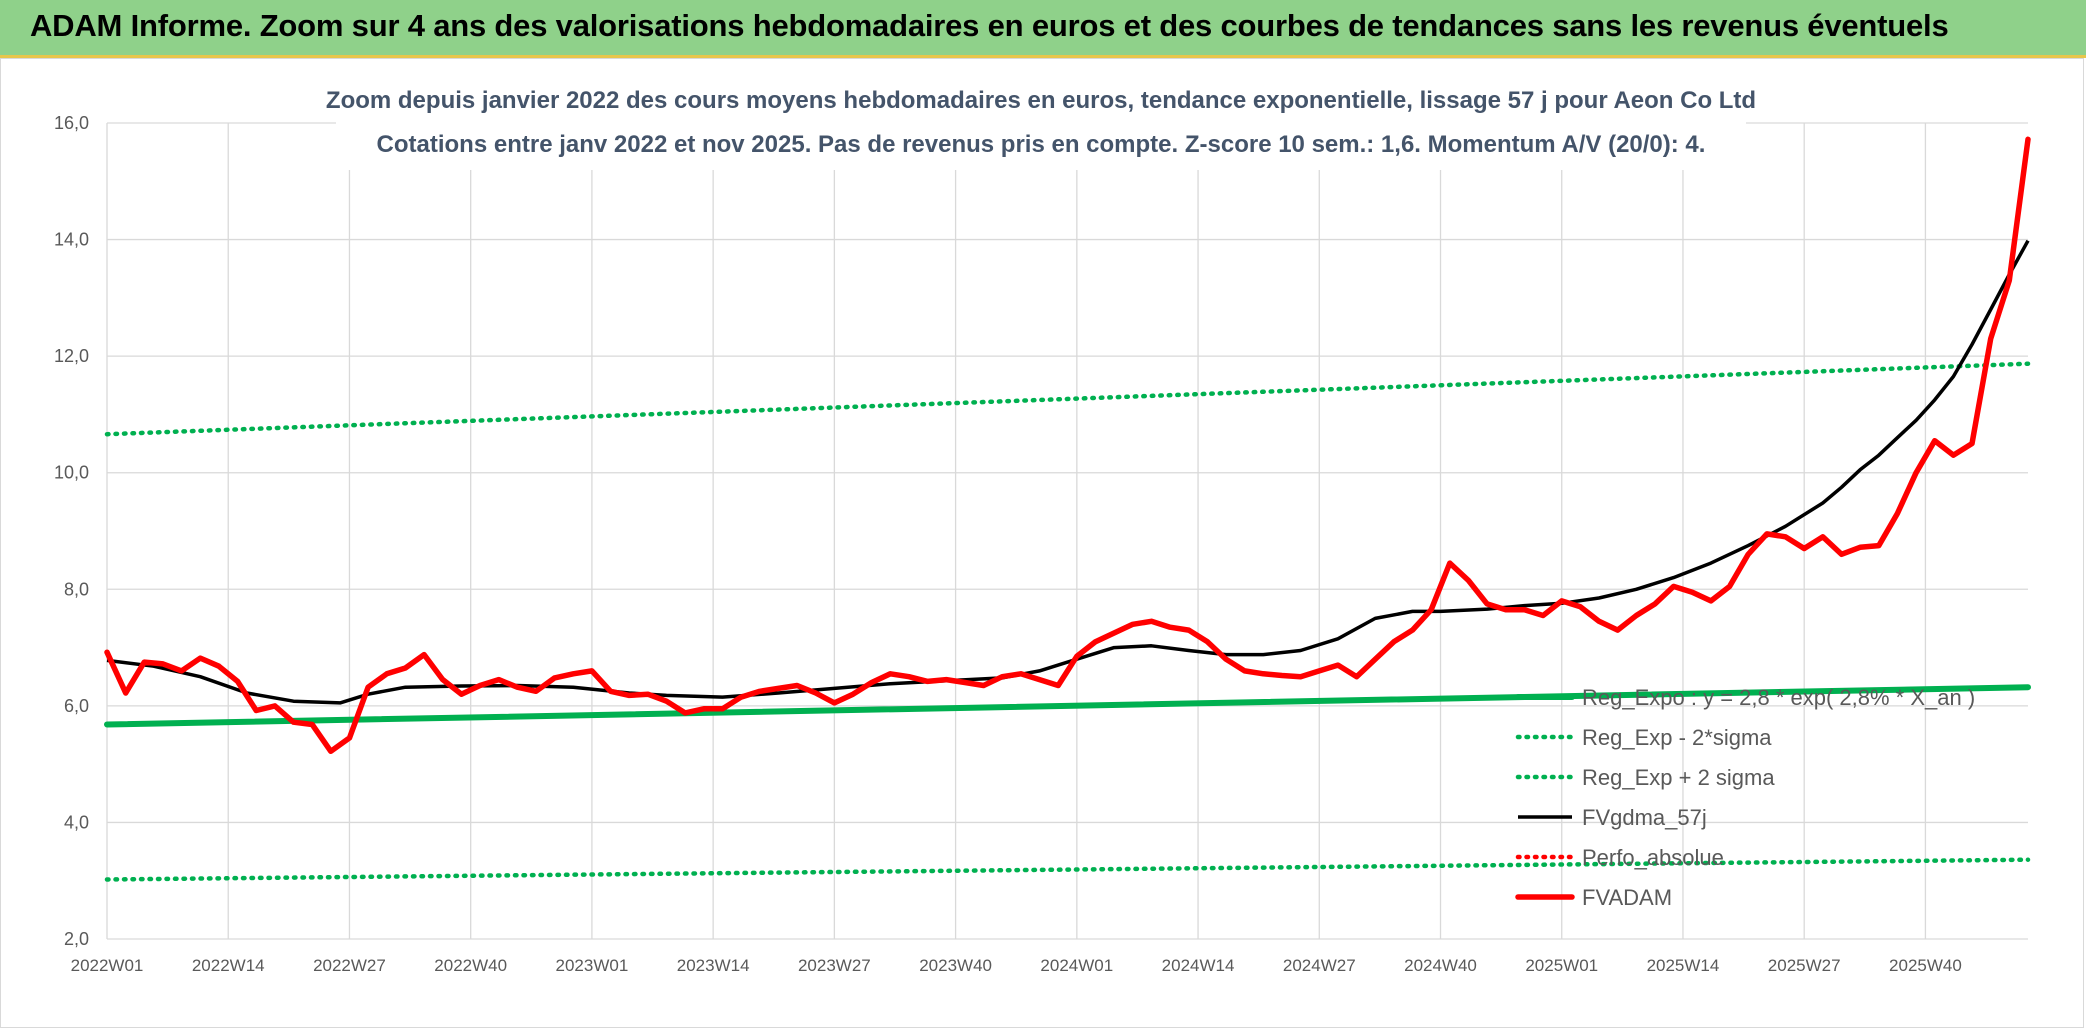  Describe the element at coordinates (1678, 777) in the screenshot. I see `legend-label: Reg_Exp + 2 sigma` at that location.